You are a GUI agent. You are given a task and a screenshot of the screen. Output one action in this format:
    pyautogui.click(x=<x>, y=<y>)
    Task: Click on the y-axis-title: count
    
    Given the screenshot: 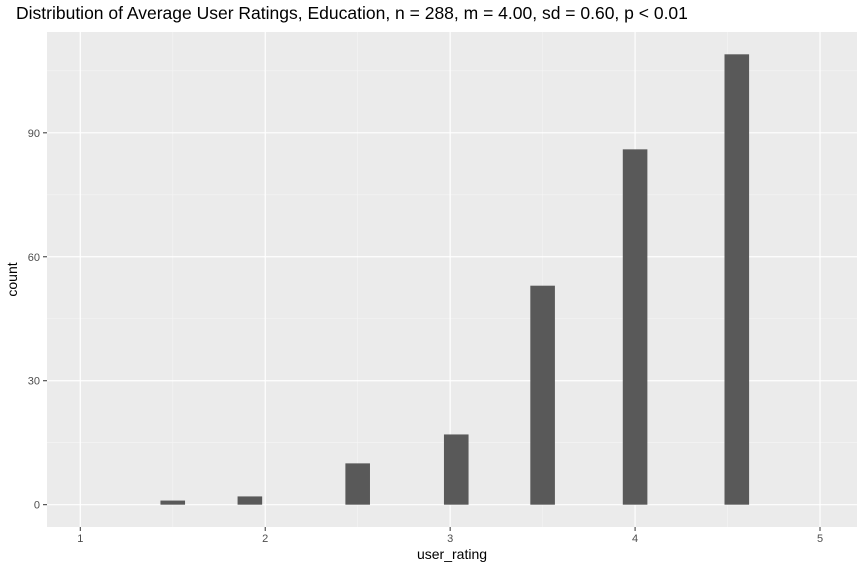 What is the action you would take?
    pyautogui.click(x=12, y=279)
    